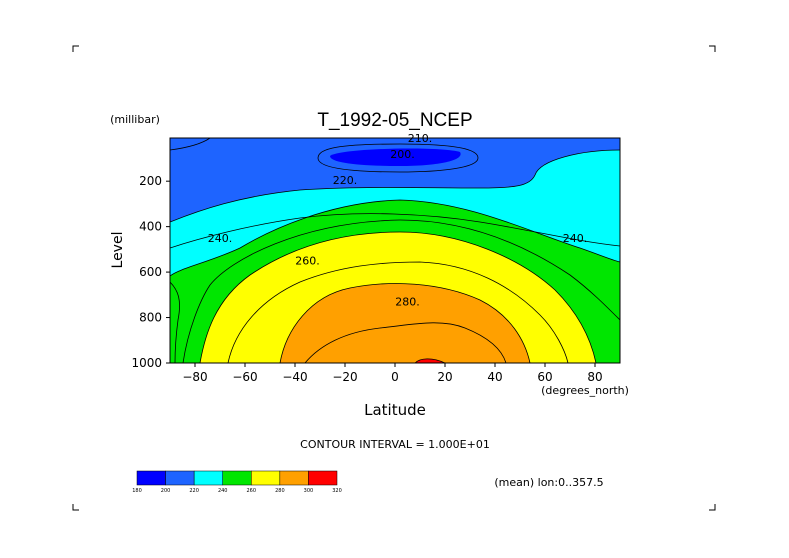 This screenshot has height=558, width=789. What do you see at coordinates (444, 377) in the screenshot?
I see `x-tick-label-5: 20` at bounding box center [444, 377].